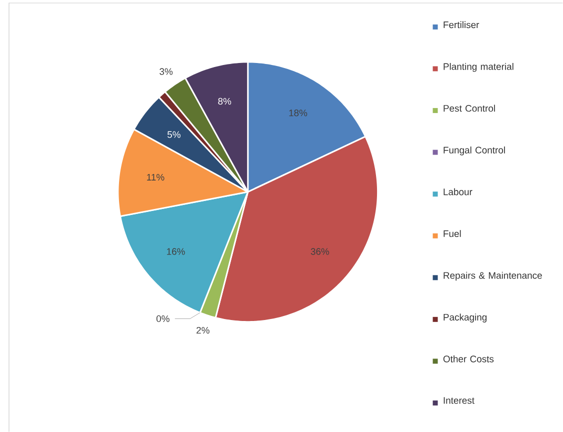 This screenshot has height=432, width=563. I want to click on data-label: 2%, so click(203, 330).